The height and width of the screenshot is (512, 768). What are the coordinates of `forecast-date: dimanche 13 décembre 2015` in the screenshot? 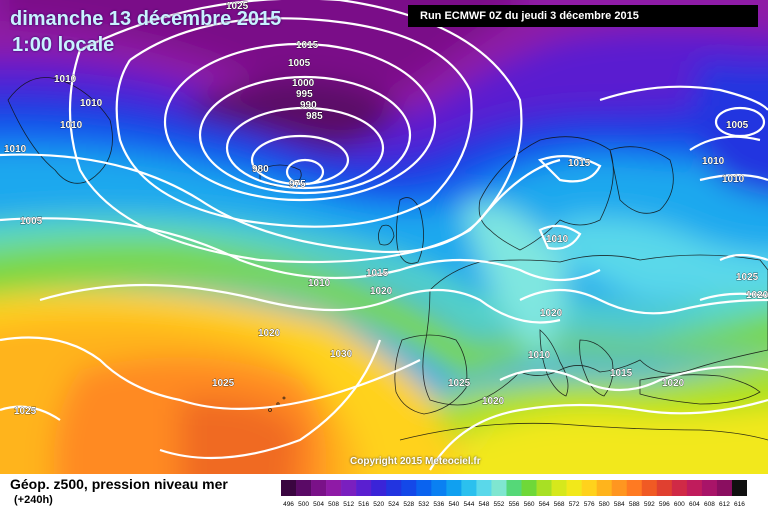 It's located at (146, 19).